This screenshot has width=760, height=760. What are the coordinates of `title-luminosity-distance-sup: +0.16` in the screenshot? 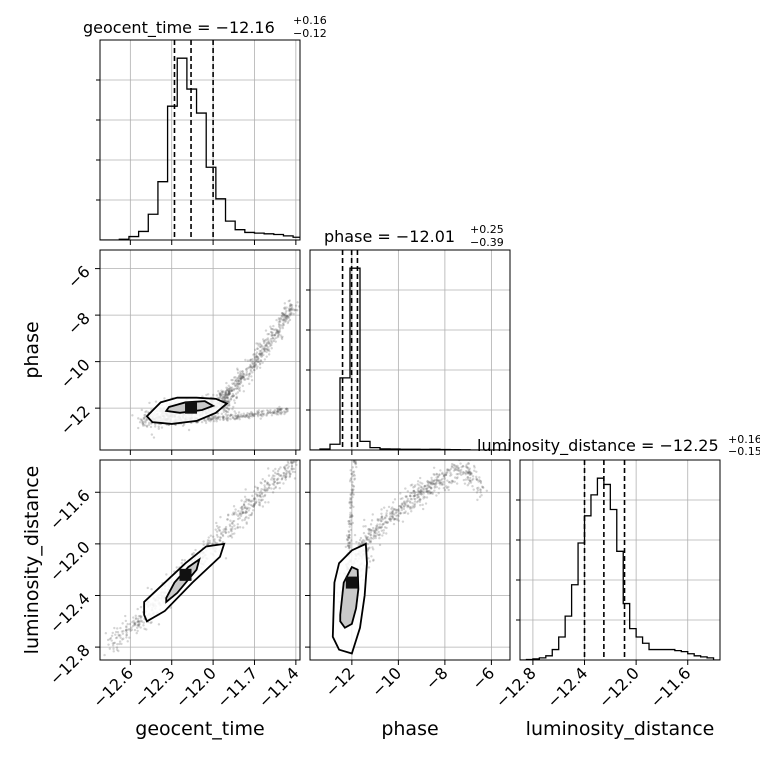 It's located at (744, 439).